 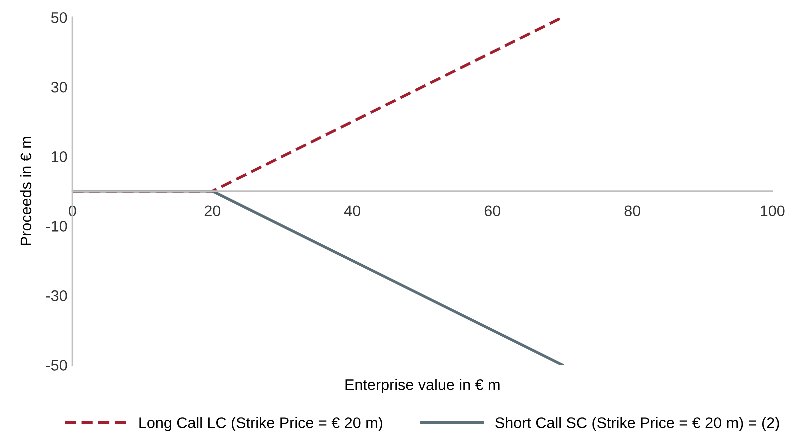 I want to click on x-axis-title: Enterprise value in € m, so click(x=423, y=386).